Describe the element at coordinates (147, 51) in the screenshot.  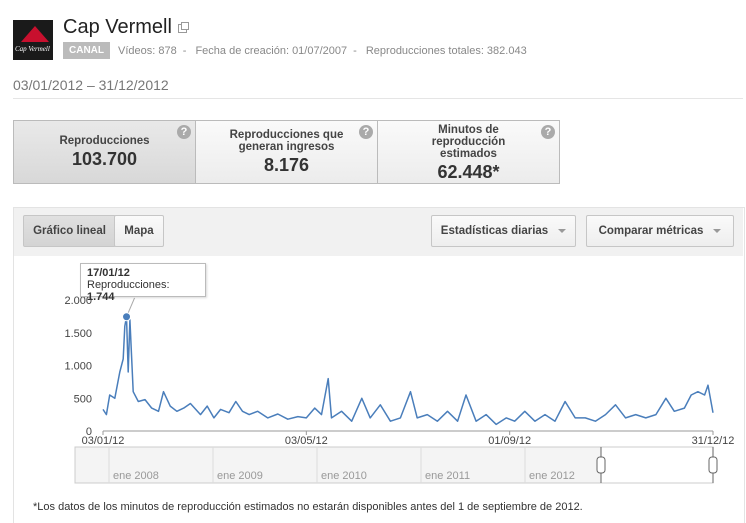
I see `stat: Vídeos: 878` at that location.